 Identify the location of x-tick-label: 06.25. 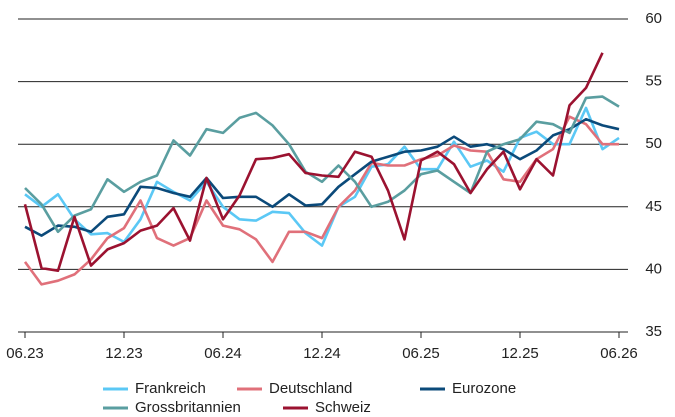
(421, 353).